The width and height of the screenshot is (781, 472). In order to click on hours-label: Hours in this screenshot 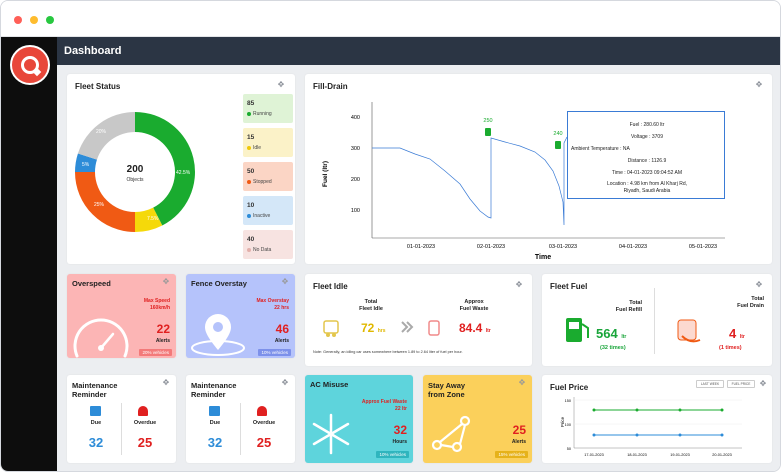, I will do `click(399, 442)`.